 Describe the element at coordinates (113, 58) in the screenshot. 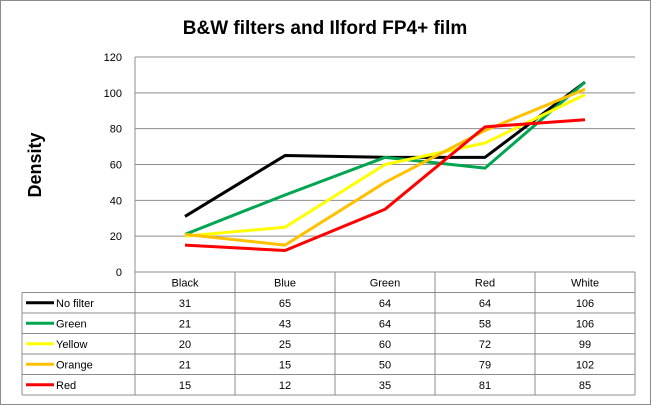

I see `y-tick-label: 120` at that location.